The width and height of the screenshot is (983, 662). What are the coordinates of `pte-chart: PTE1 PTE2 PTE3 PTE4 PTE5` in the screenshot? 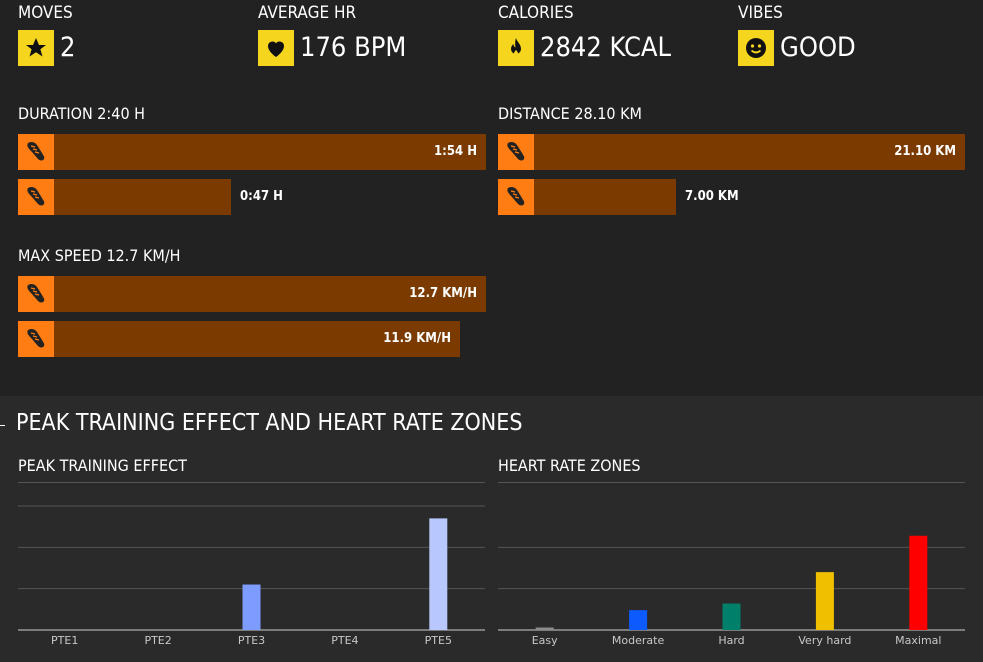 It's located at (251, 576).